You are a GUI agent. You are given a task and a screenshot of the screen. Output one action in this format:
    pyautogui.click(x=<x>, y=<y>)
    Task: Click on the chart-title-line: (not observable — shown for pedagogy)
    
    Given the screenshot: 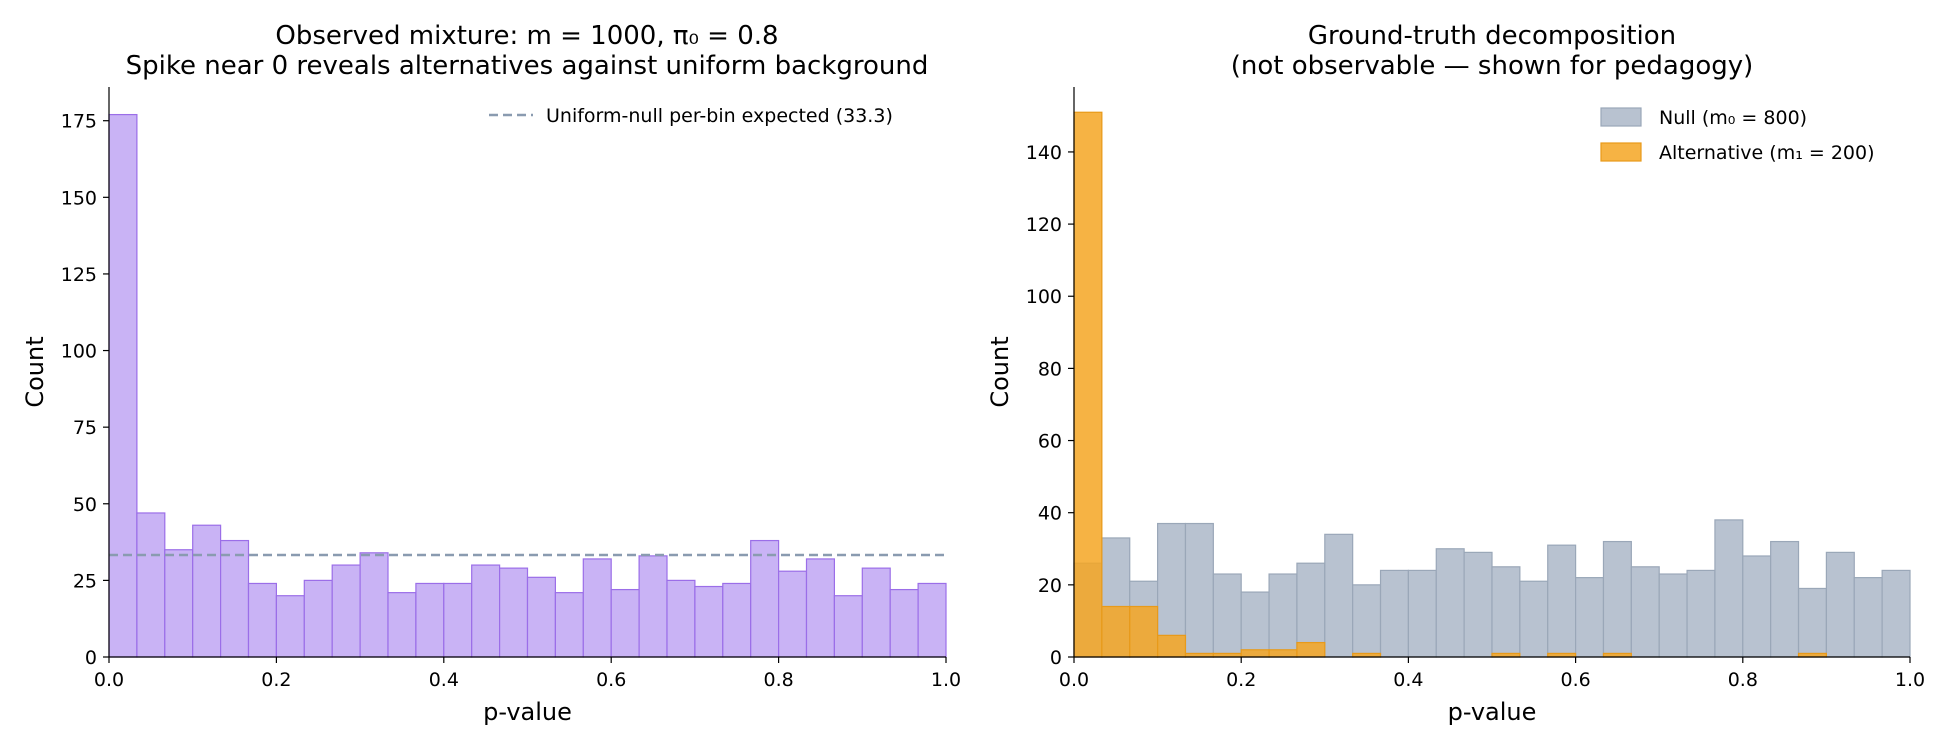 What is the action you would take?
    pyautogui.click(x=1492, y=66)
    